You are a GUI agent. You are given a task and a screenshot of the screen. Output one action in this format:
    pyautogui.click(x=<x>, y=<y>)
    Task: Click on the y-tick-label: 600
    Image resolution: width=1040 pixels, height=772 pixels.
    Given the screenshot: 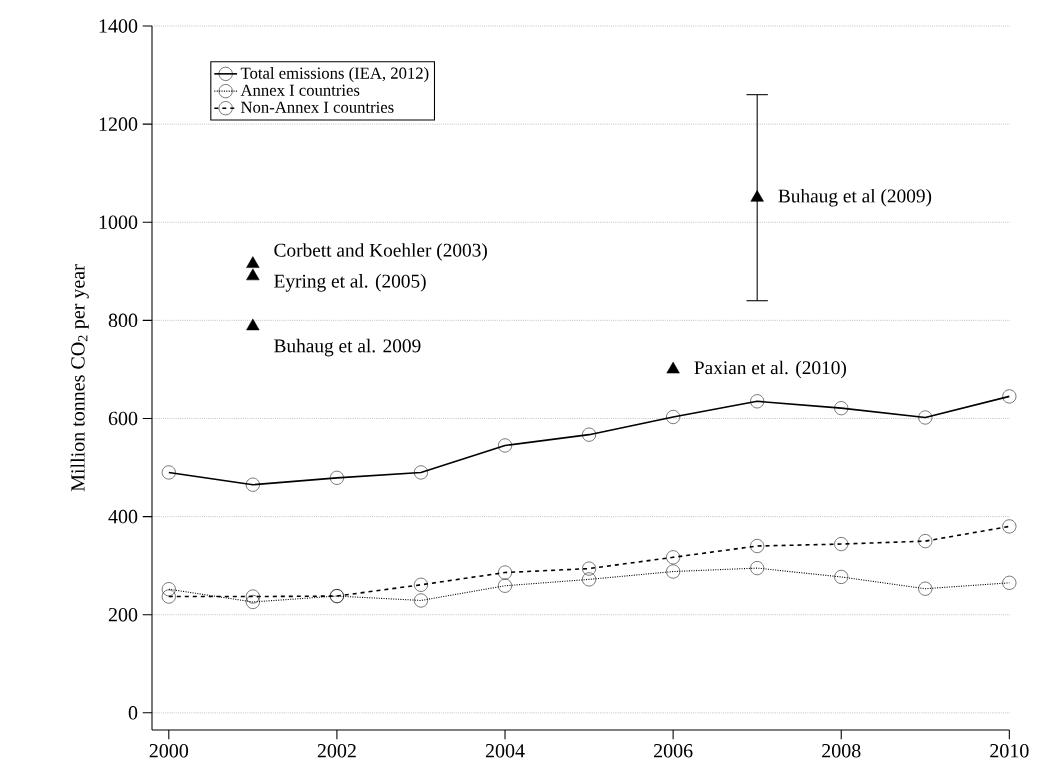 What is the action you would take?
    pyautogui.click(x=123, y=418)
    